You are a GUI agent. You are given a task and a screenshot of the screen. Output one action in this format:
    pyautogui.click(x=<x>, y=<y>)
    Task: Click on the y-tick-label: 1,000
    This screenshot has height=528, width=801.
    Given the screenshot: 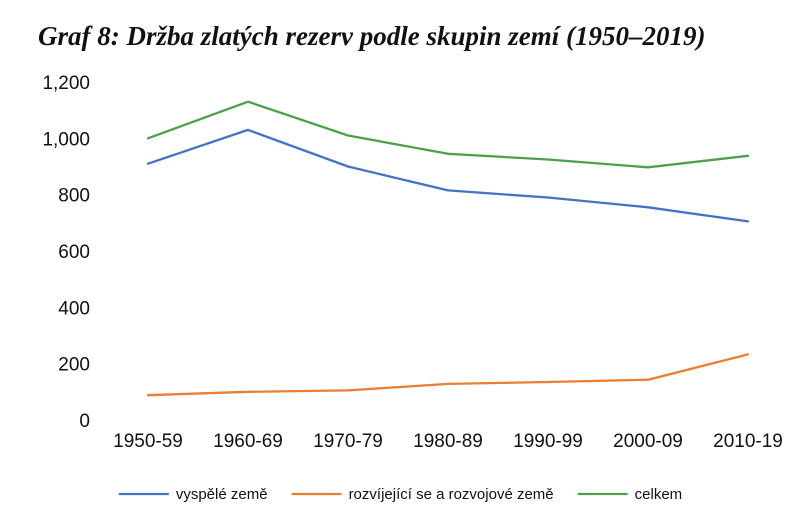 What is the action you would take?
    pyautogui.click(x=66, y=139)
    